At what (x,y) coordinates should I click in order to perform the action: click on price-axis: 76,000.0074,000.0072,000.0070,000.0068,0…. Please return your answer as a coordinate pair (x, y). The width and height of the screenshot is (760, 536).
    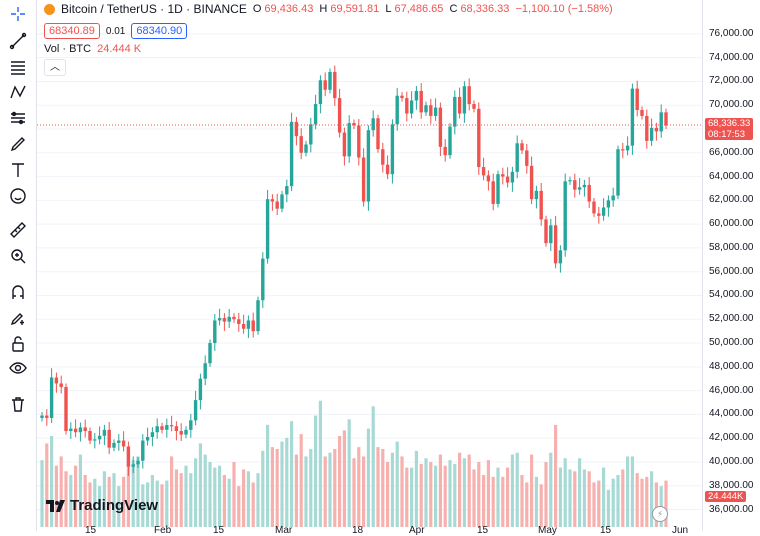
    Looking at the image, I should click on (731, 265).